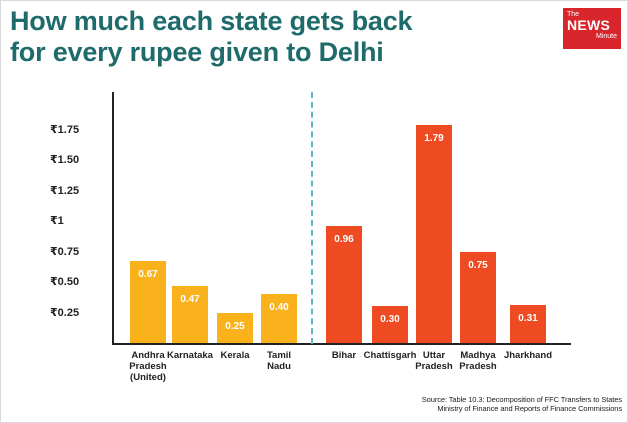 The height and width of the screenshot is (423, 628). What do you see at coordinates (65, 251) in the screenshot?
I see `y-tick-label: ₹0.75` at bounding box center [65, 251].